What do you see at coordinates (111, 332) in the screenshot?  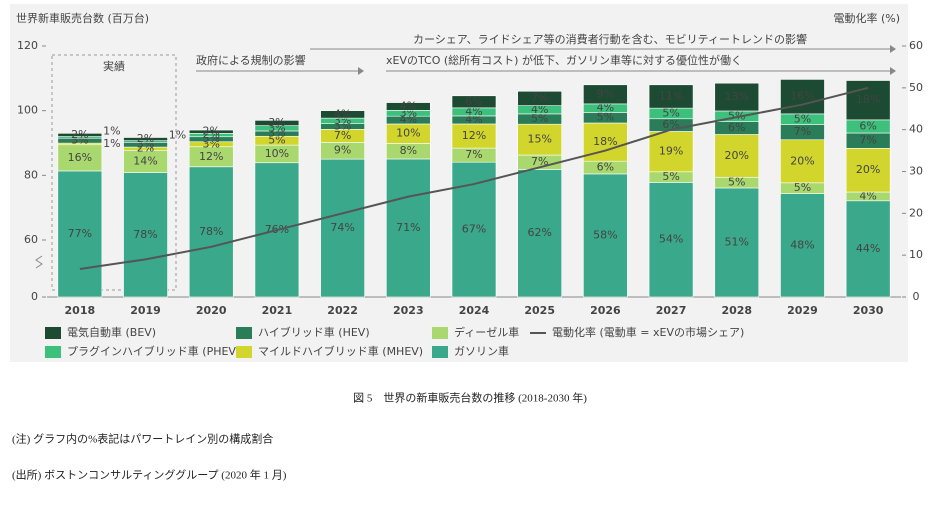 I see `legend-label: 電気自動車 (BEV)` at bounding box center [111, 332].